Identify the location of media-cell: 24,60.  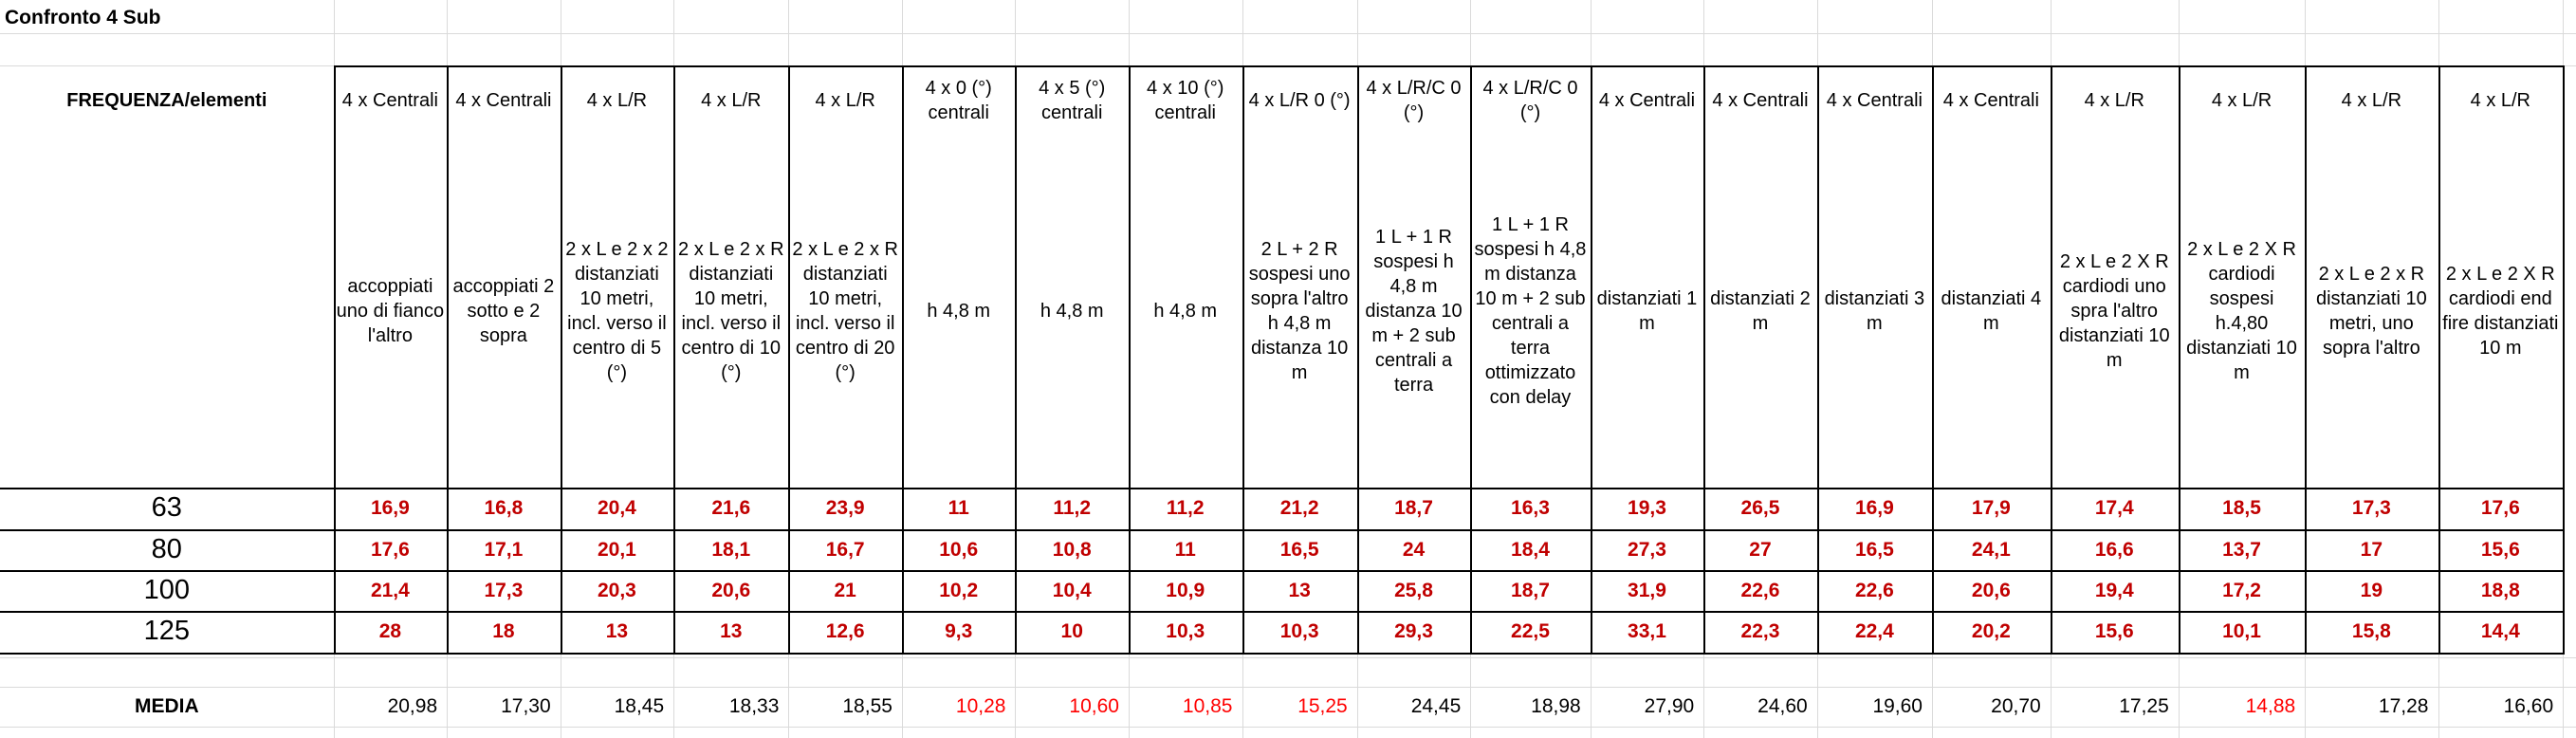
(1782, 707).